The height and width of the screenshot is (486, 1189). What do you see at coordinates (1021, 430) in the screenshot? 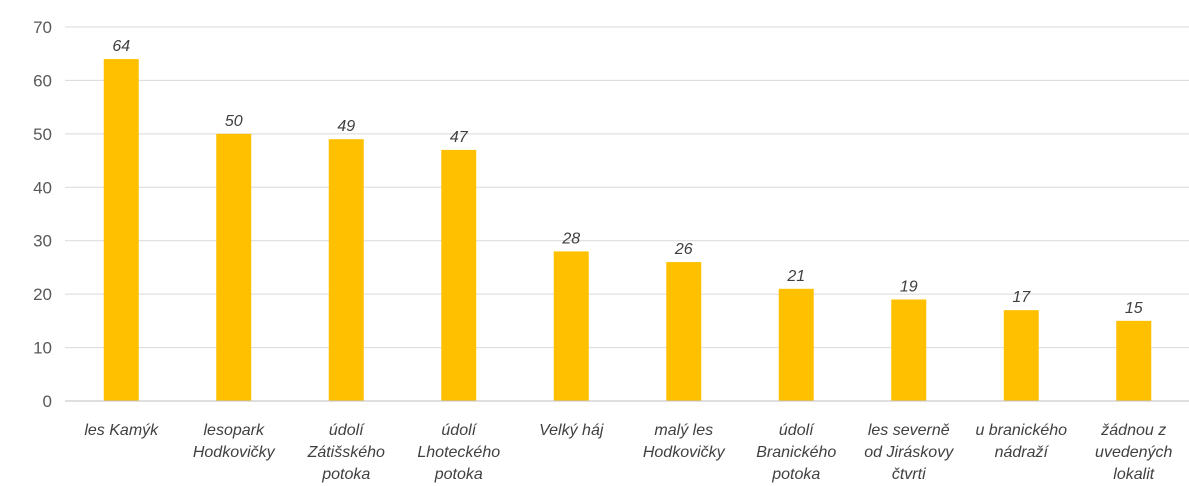
I see `x-tick-label-line: u branického` at bounding box center [1021, 430].